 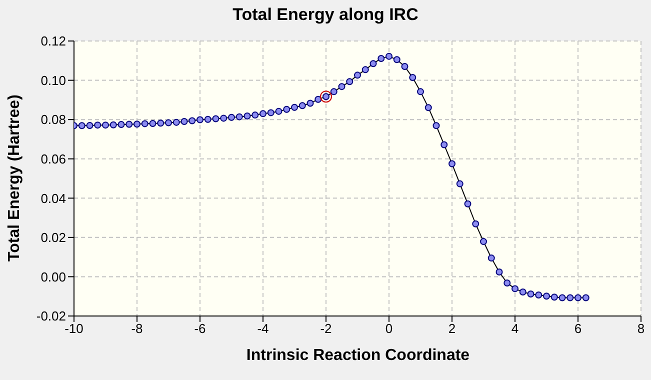 What do you see at coordinates (15, 179) in the screenshot?
I see `y-axis-title: Total Energy (Hartree)` at bounding box center [15, 179].